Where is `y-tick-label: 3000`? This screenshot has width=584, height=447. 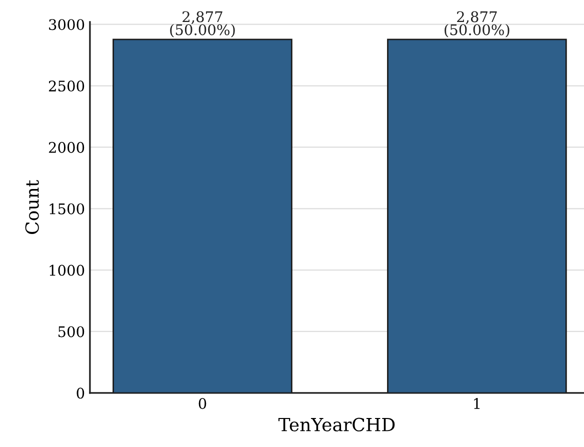
y-tick-label: 3000 is located at coordinates (66, 24).